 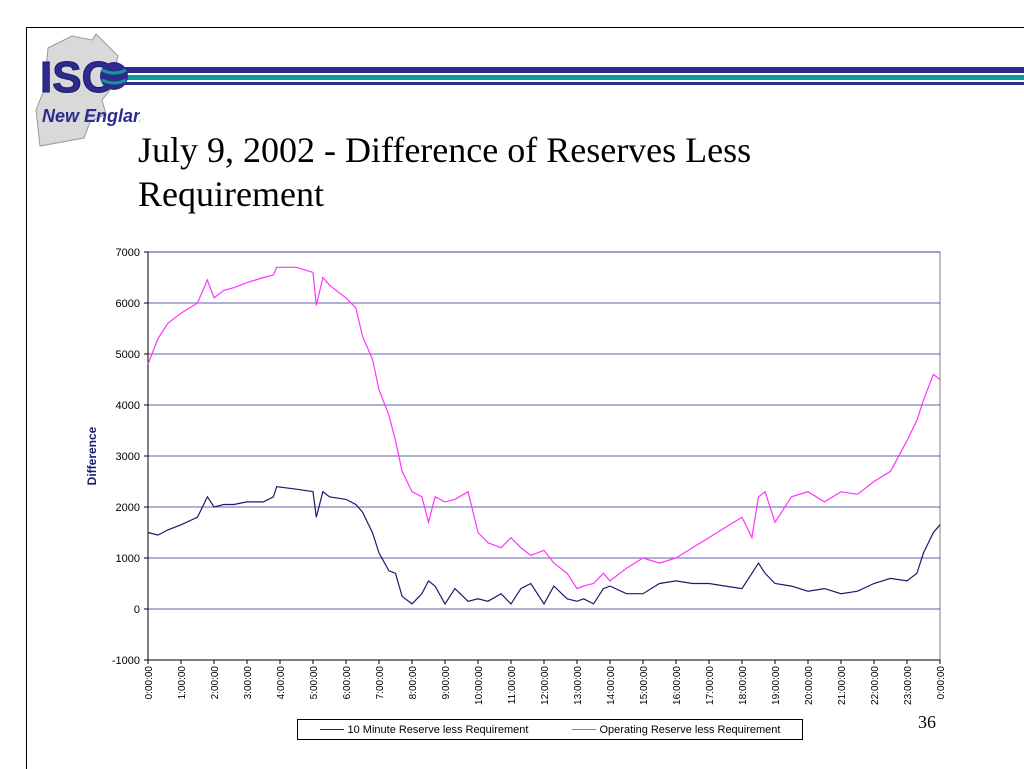 I want to click on legend-label-10min: 10 Minute Reserve less Requirement, so click(x=438, y=729).